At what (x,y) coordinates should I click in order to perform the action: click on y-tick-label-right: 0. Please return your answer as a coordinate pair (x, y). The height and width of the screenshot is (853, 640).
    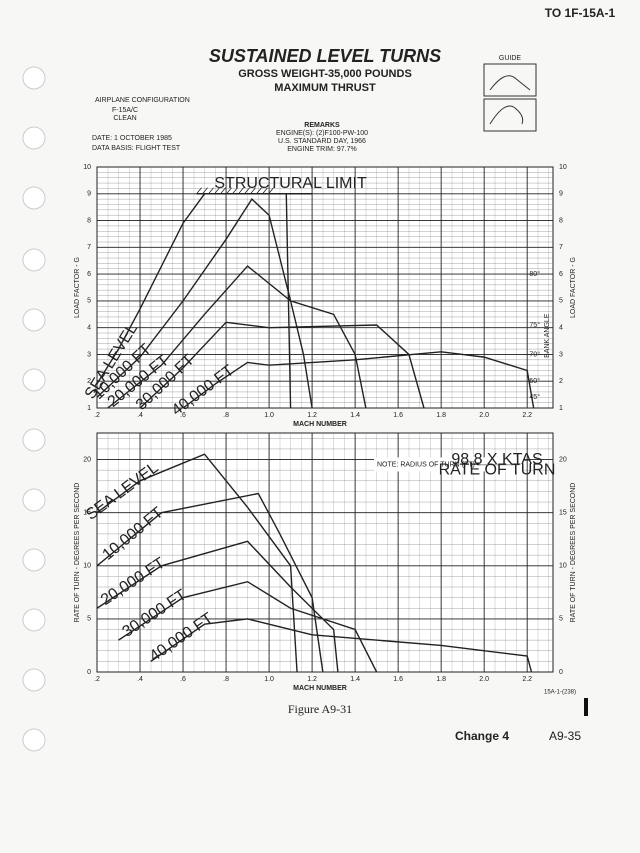
    Looking at the image, I should click on (561, 672).